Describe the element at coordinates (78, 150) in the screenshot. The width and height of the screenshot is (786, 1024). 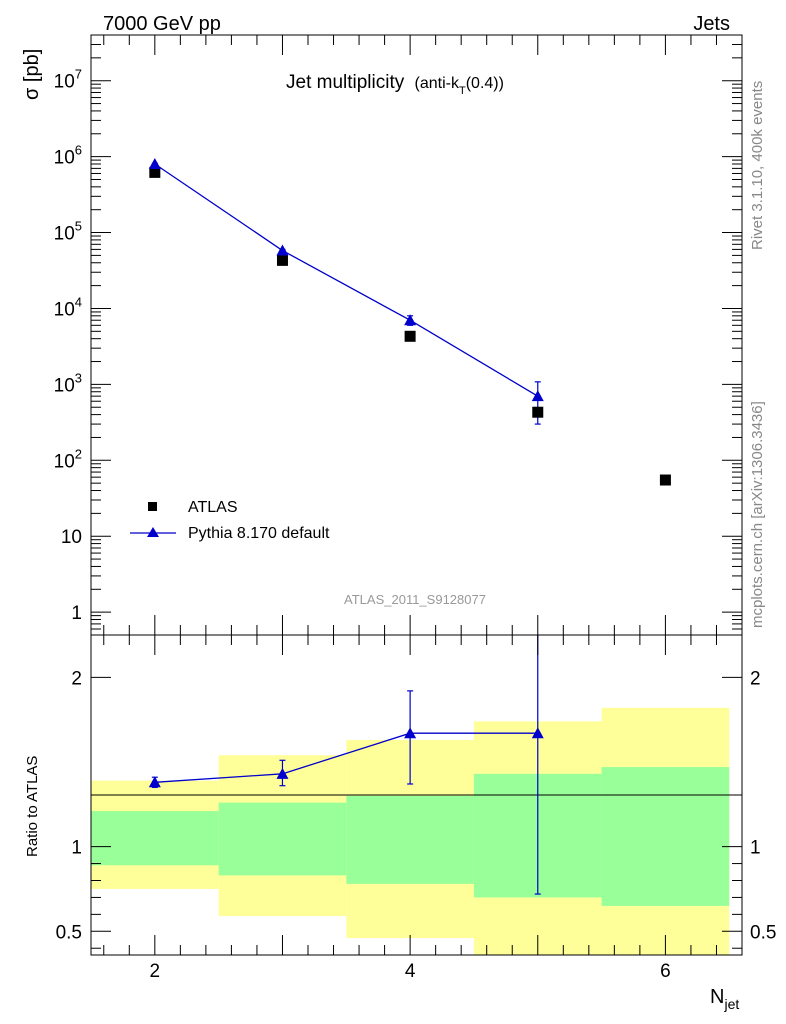
I see `main-y-tick-exponent: 6` at that location.